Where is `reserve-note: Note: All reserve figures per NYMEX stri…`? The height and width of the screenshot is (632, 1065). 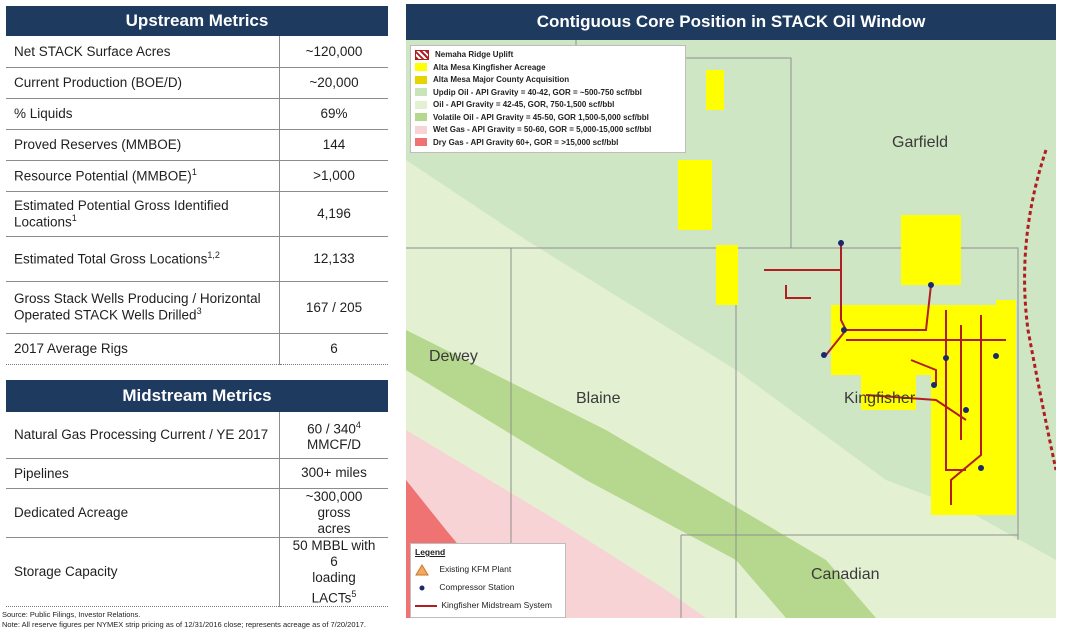
reserve-note: Note: All reserve figures per NYMEX stri… is located at coordinates (184, 624).